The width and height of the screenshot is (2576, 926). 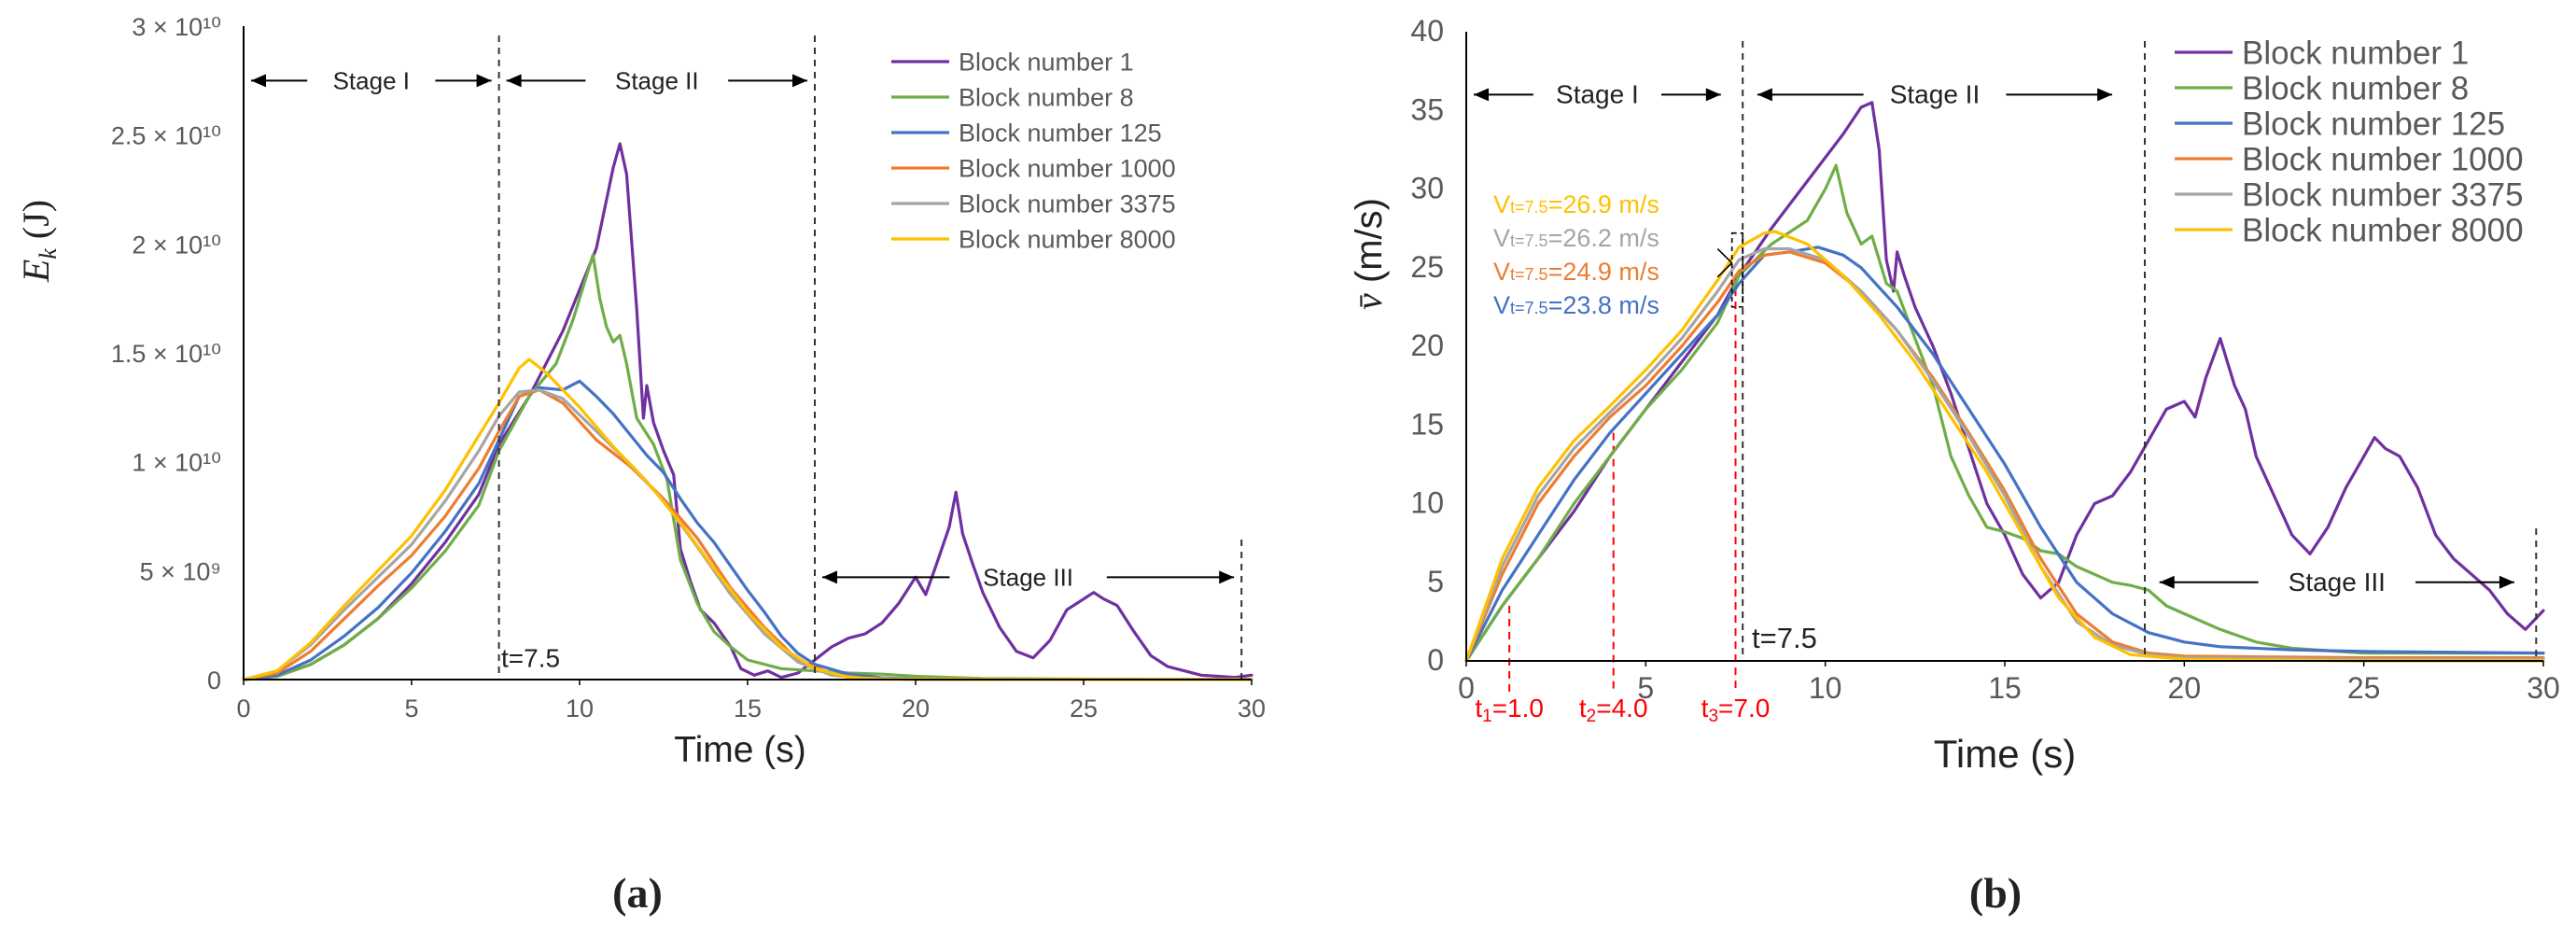 I want to click on panel-a-annotations: t=7.5, so click(x=530, y=659).